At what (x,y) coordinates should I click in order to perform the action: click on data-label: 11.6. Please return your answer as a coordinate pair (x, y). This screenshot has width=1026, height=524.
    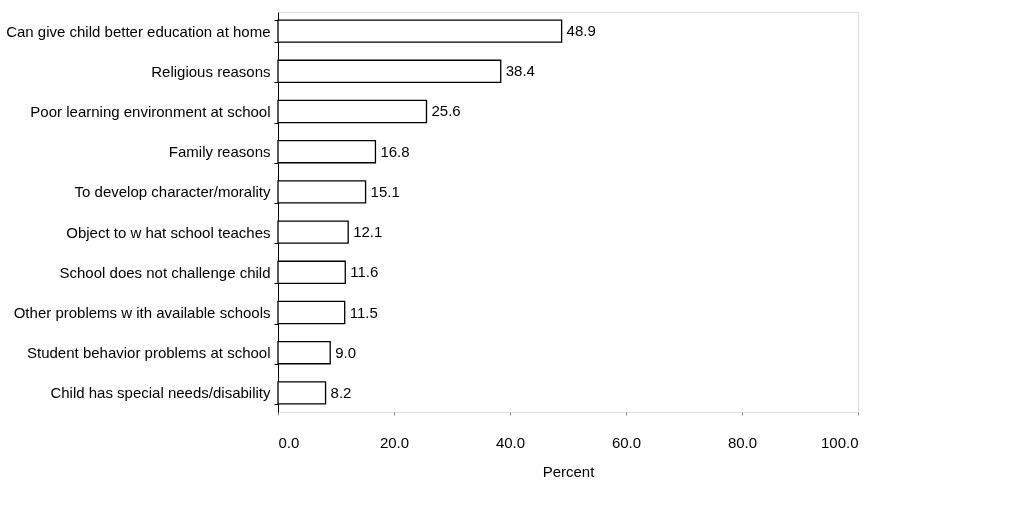
    Looking at the image, I should click on (364, 272).